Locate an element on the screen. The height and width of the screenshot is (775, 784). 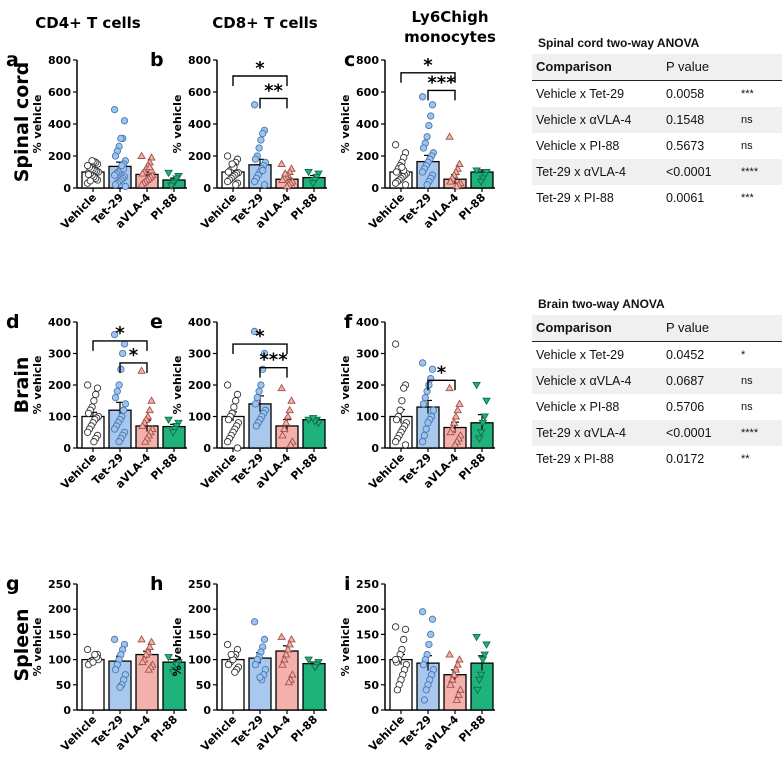
table-row: Vehicle x PI-88 0.5673 ns is located at coordinates (657, 146).